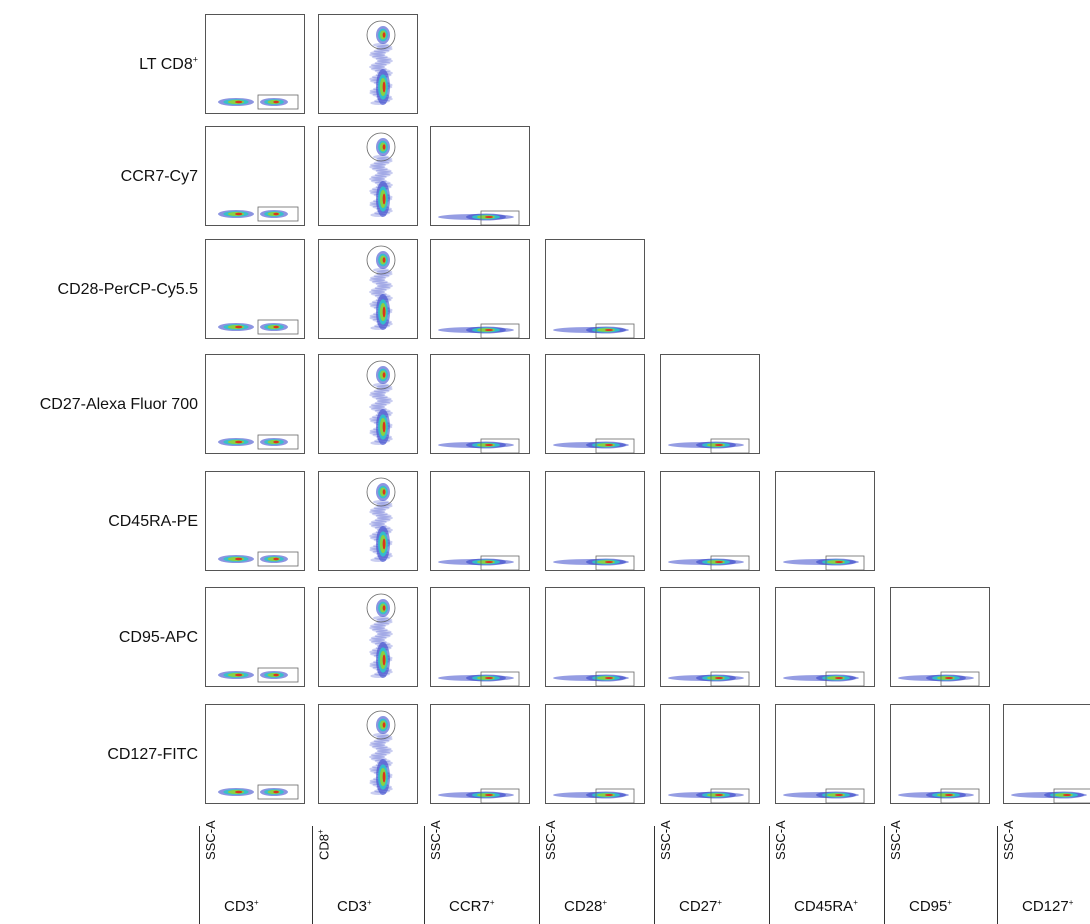  I want to click on row-label-text: CD45RA-PE, so click(153, 521).